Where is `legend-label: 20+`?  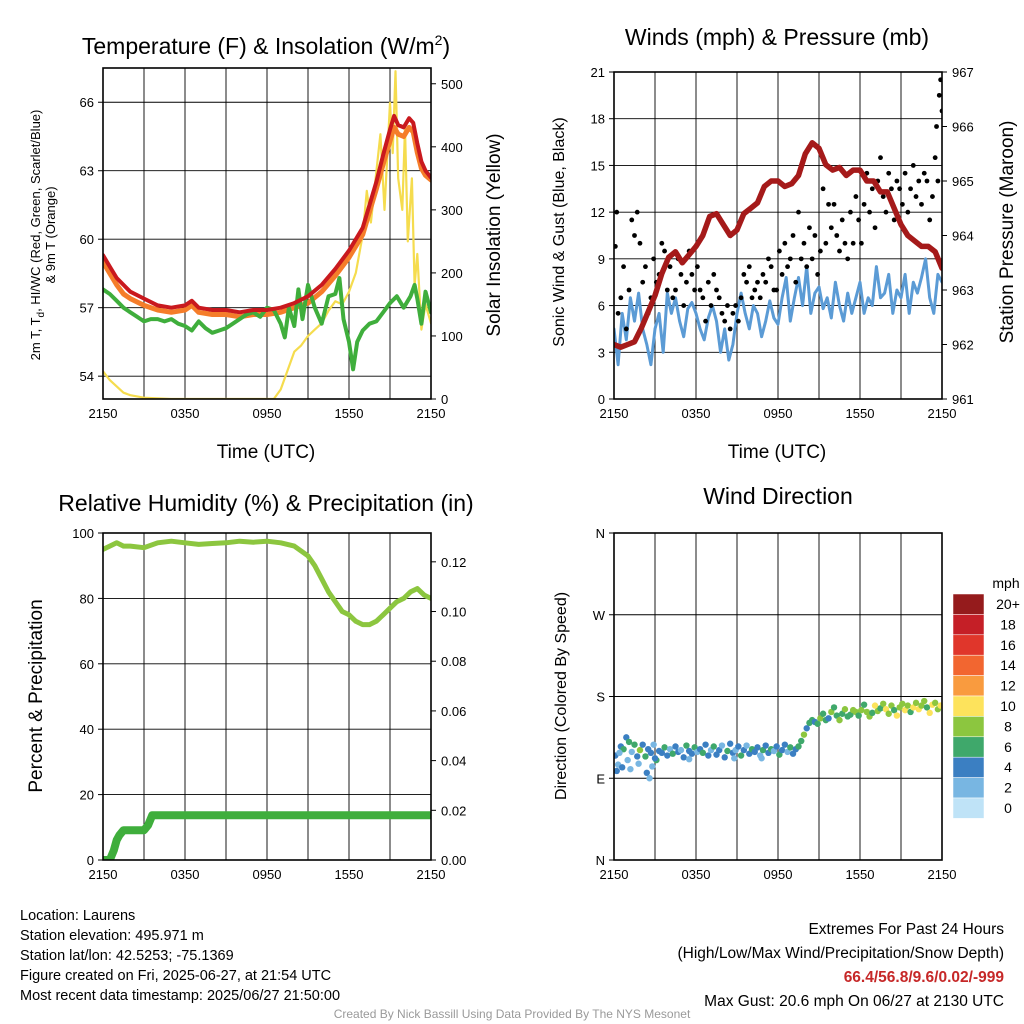
legend-label: 20+ is located at coordinates (1008, 604).